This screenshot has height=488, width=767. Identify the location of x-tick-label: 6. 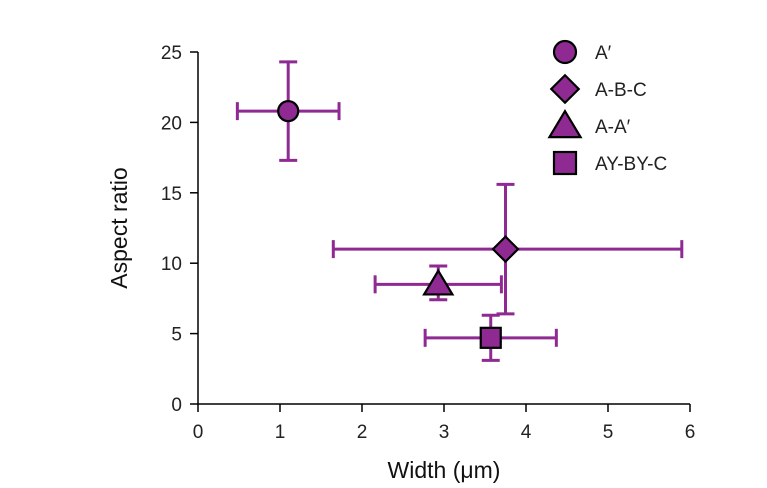
(690, 432).